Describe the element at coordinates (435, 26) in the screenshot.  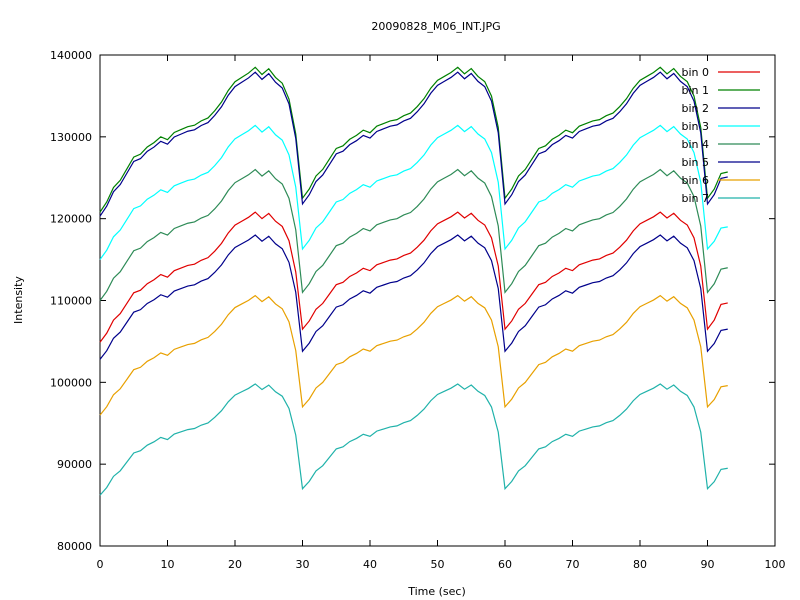
I see `chart-title: 20090828_M06_INT.JPG` at that location.